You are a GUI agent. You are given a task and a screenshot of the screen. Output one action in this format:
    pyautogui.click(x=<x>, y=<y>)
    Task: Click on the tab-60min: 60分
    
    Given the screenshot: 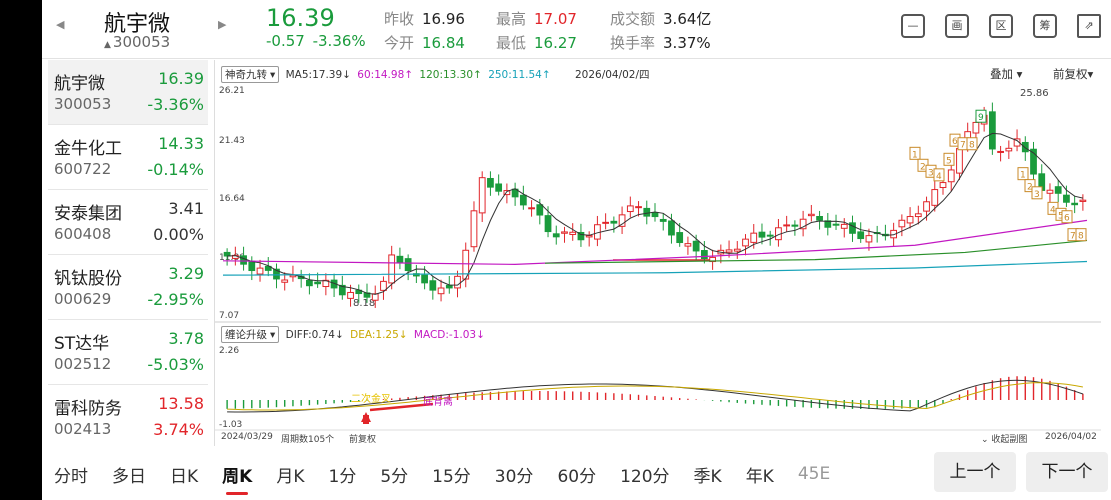 What is the action you would take?
    pyautogui.click(x=577, y=476)
    